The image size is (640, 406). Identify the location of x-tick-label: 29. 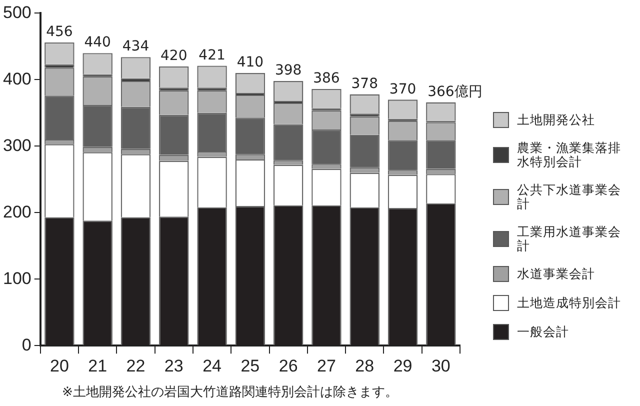
(402, 366).